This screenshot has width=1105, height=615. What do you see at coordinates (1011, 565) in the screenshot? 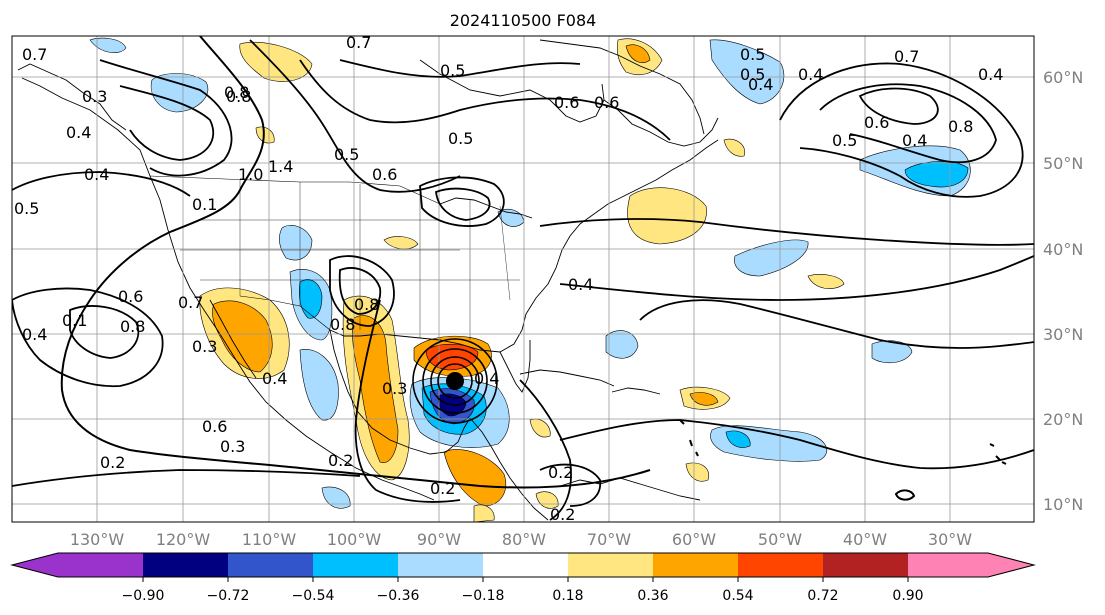
I see `colorbar-max-extend` at bounding box center [1011, 565].